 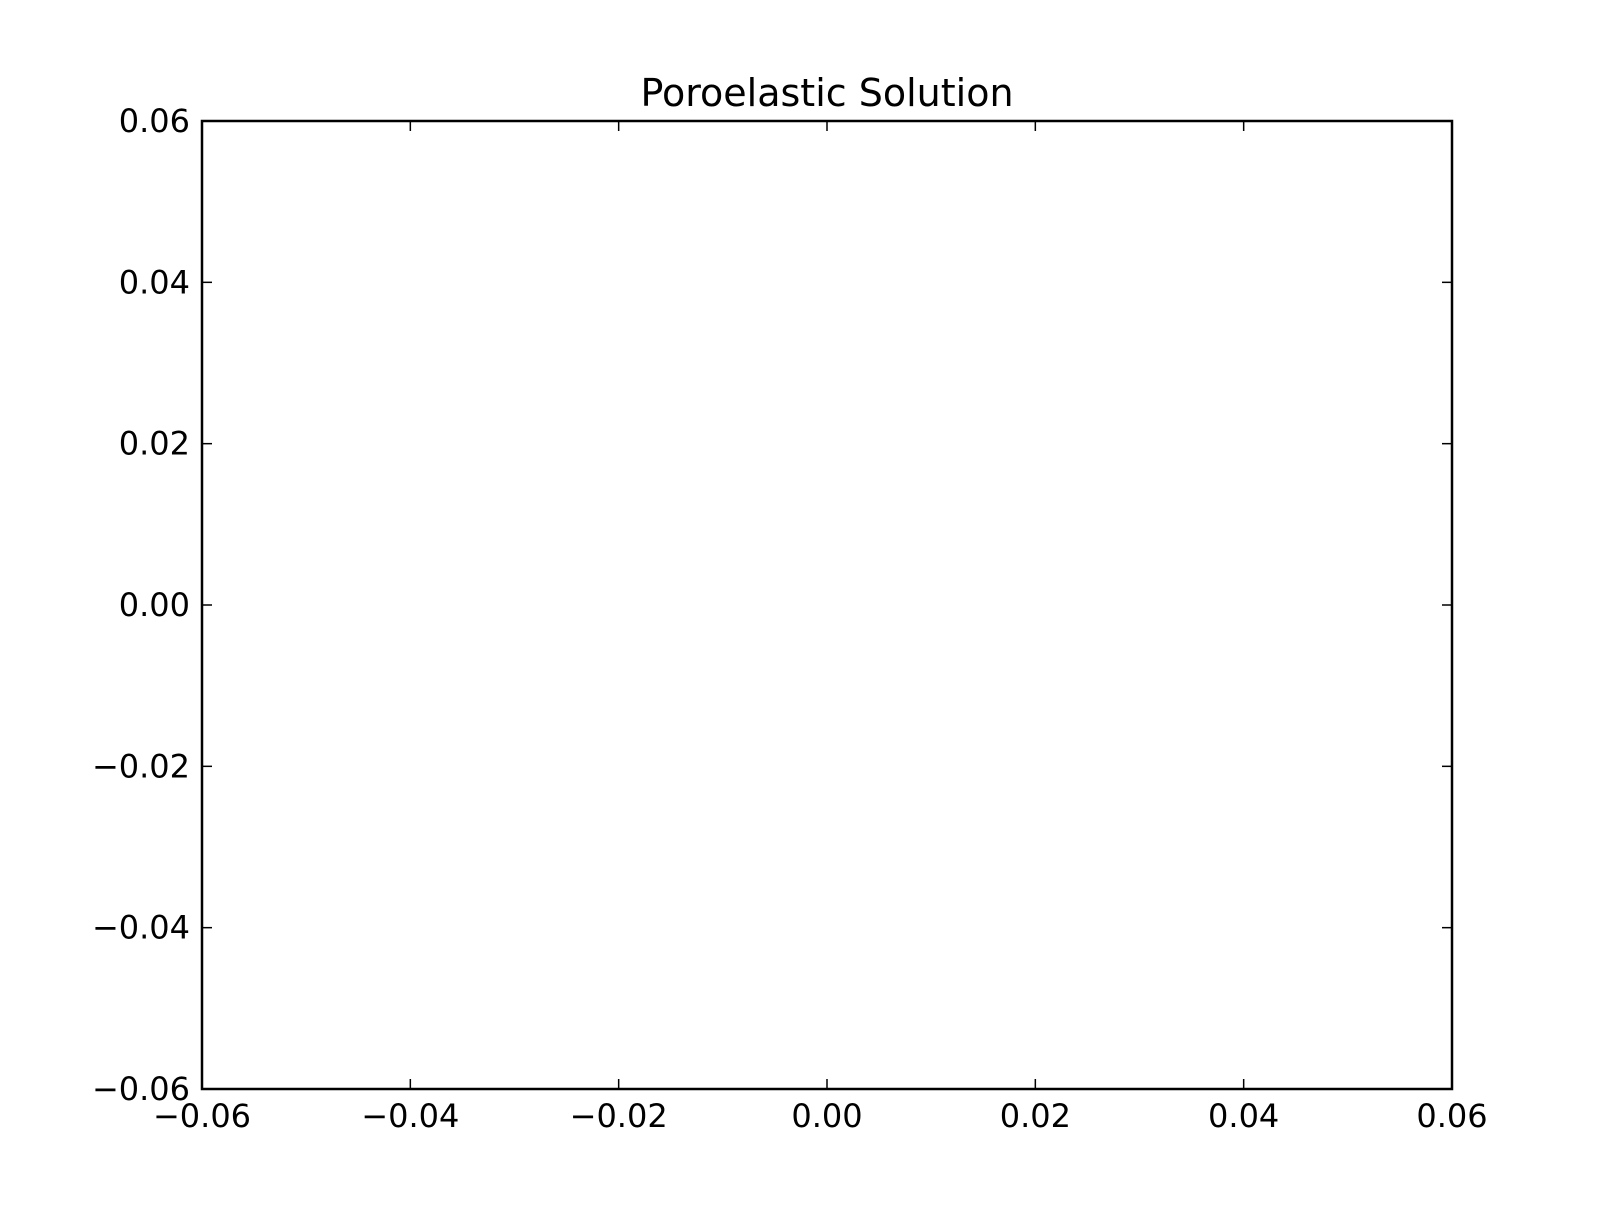 I want to click on x-tick-label: 0.04, so click(x=1243, y=1116).